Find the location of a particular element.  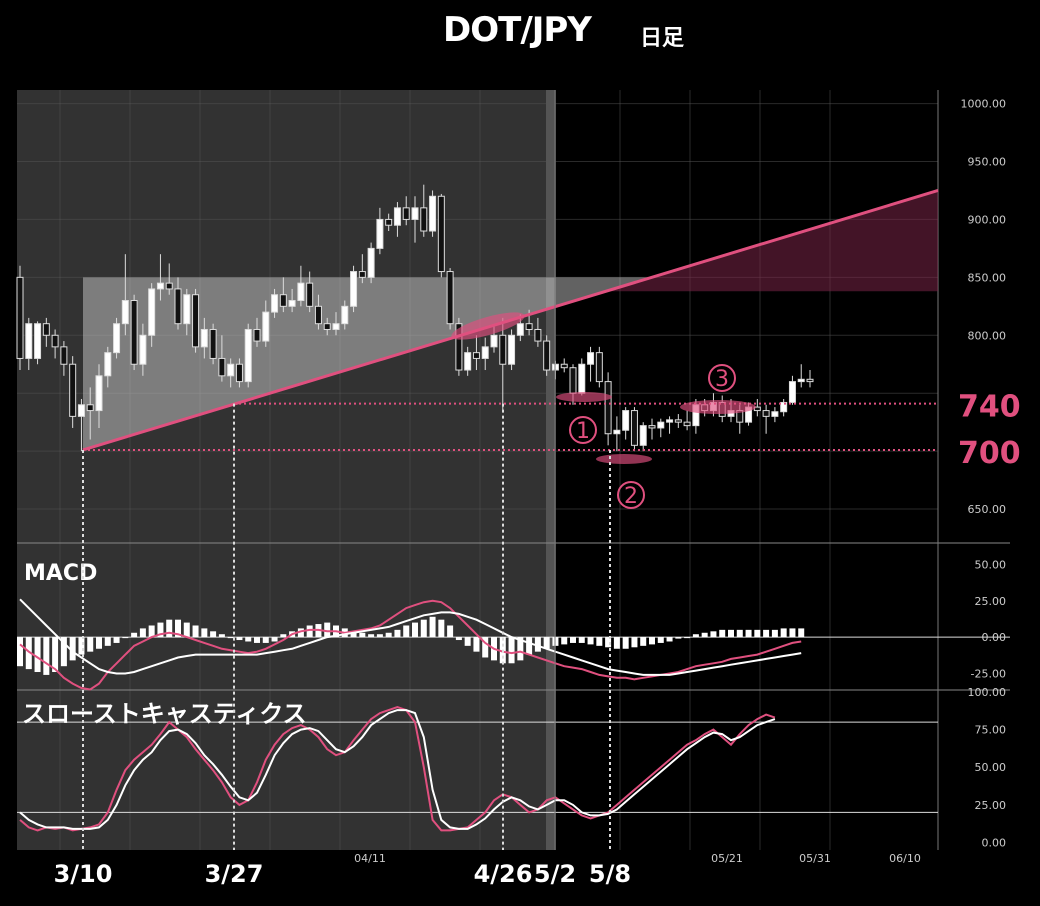

stoch-tick-label: 100.00 is located at coordinates (987, 692).